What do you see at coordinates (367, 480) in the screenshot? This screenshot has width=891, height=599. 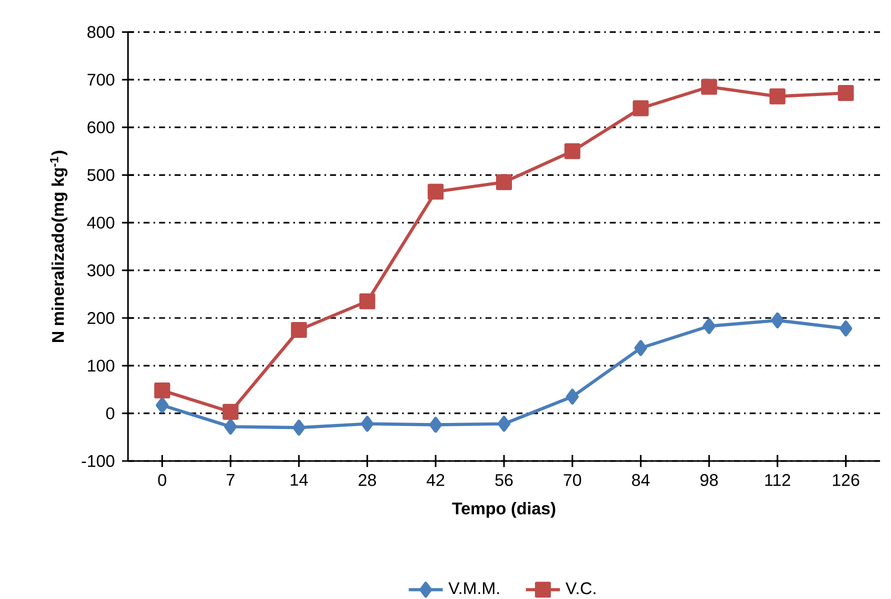 I see `x-tick-label: 28` at bounding box center [367, 480].